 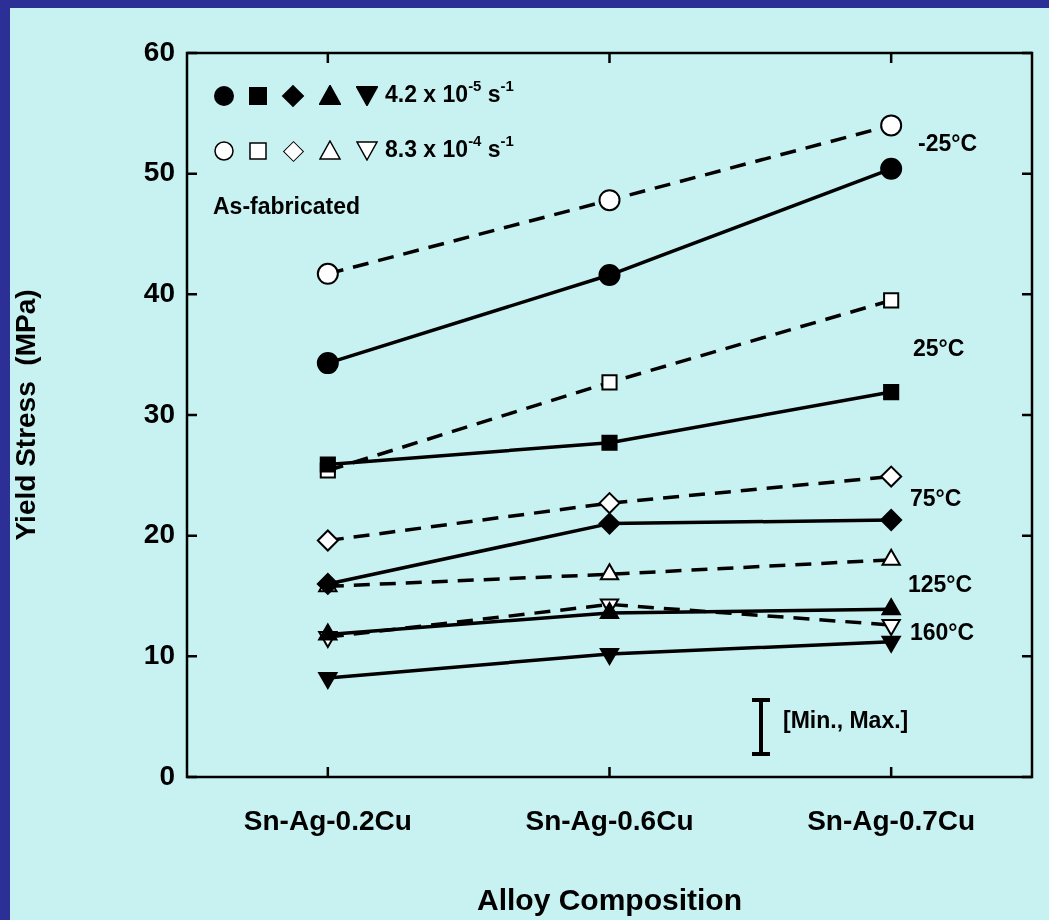 I want to click on y-tick-label: 10, so click(x=159, y=655).